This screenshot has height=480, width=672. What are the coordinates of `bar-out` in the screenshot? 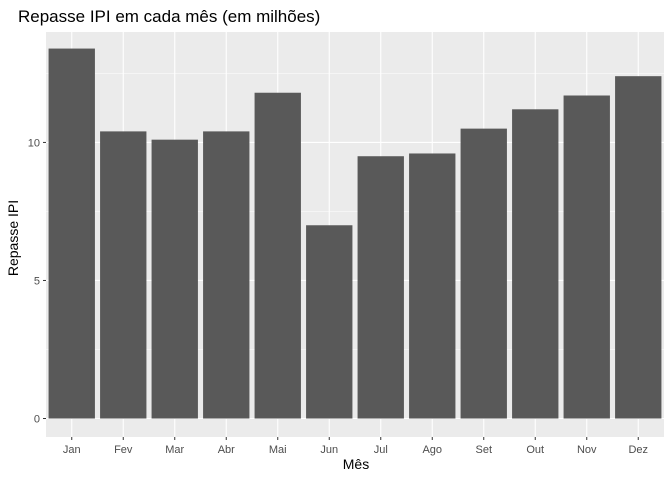 It's located at (535, 264).